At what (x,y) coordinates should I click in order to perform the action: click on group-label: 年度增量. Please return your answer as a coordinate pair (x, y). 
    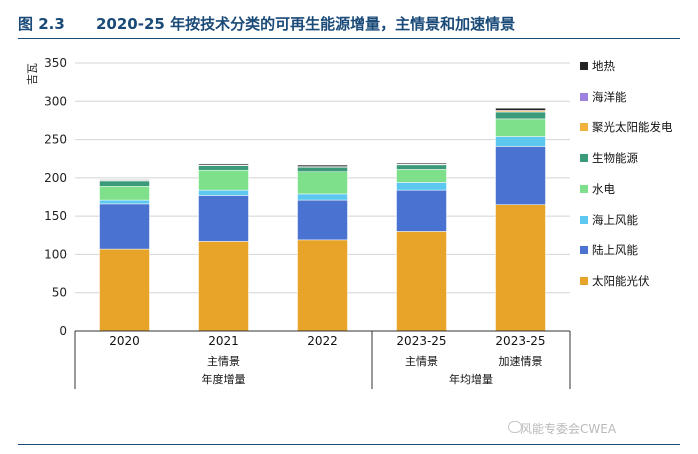
    Looking at the image, I should click on (224, 379).